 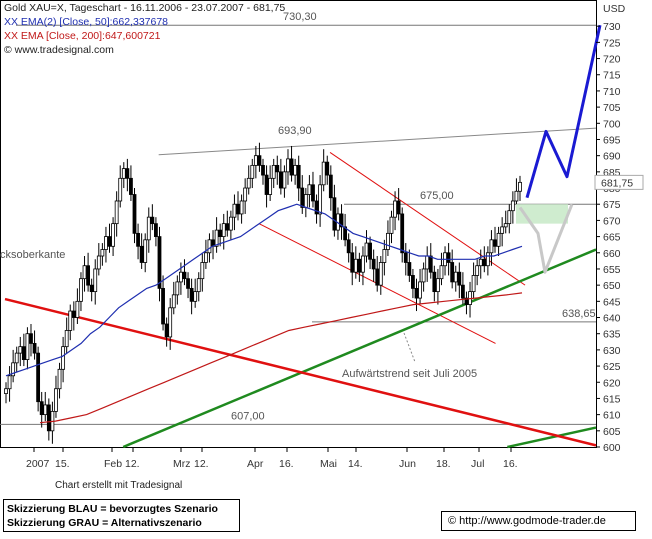 What do you see at coordinates (437, 196) in the screenshot?
I see `level-label: 675,00` at bounding box center [437, 196].